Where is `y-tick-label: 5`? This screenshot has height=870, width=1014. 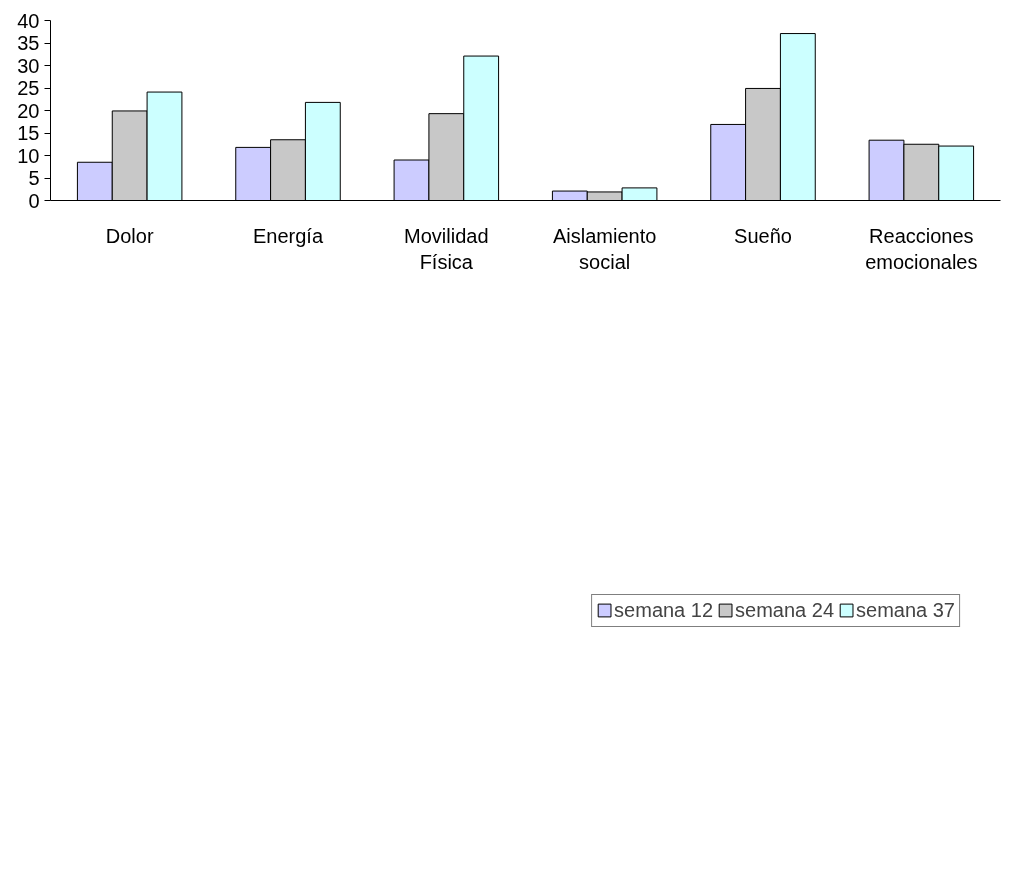 y-tick-label: 5 is located at coordinates (34, 178).